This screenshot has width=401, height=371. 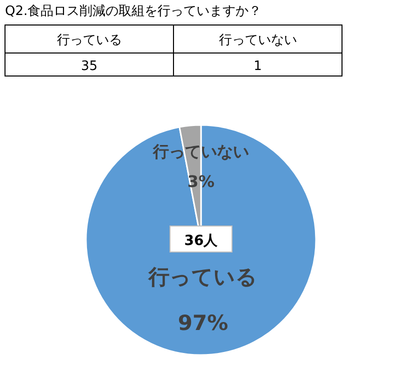 What do you see at coordinates (201, 239) in the screenshot?
I see `note: 36人` at bounding box center [201, 239].